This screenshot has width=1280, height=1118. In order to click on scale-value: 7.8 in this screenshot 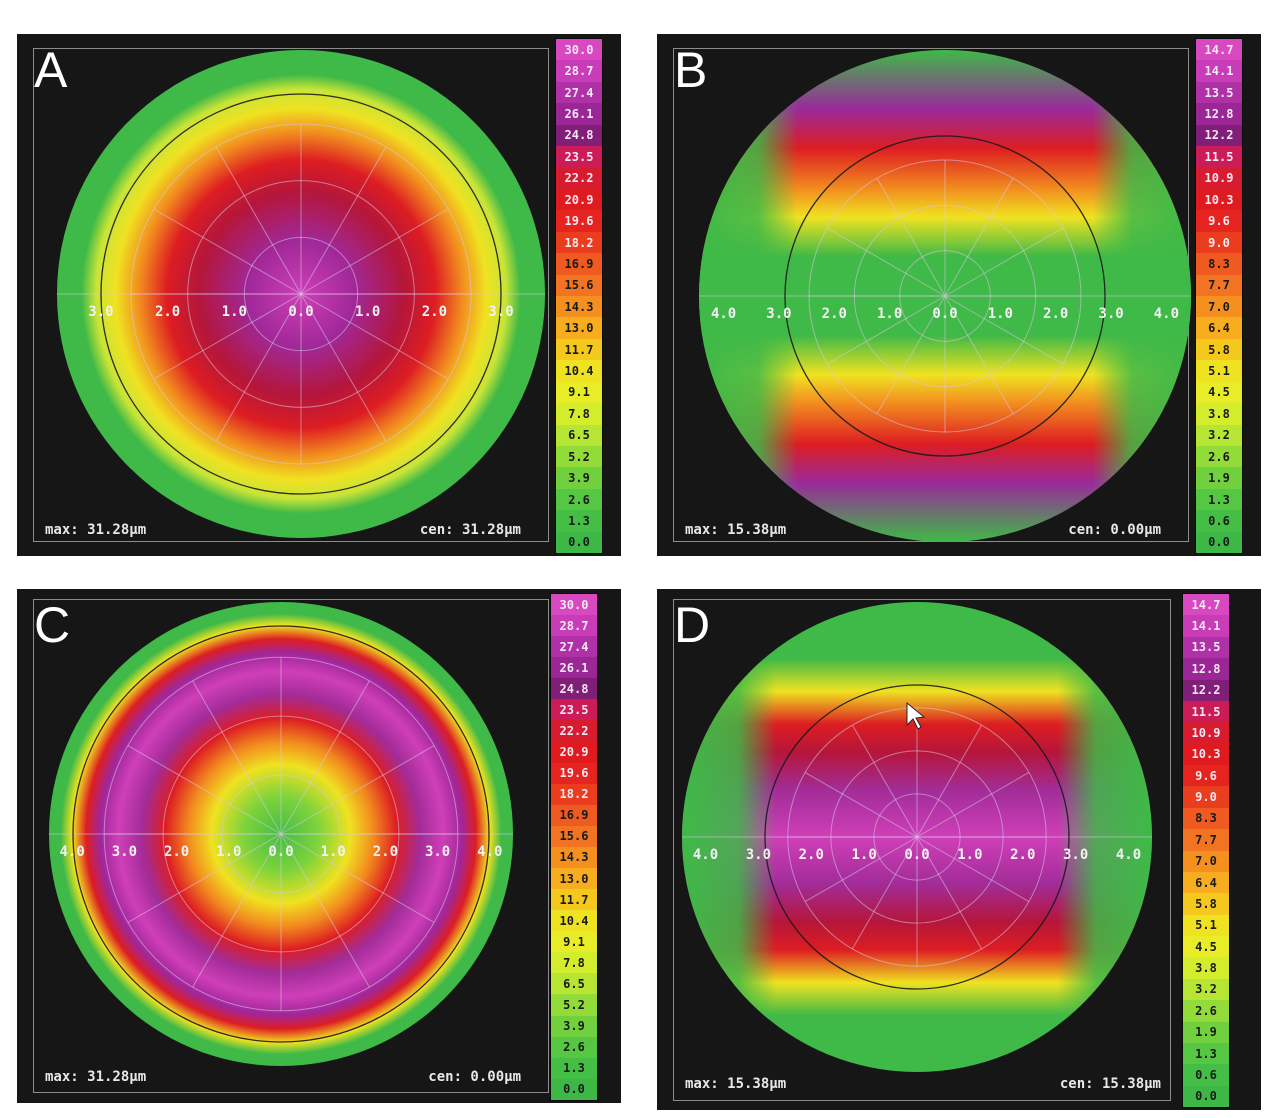, I will do `click(574, 963)`.